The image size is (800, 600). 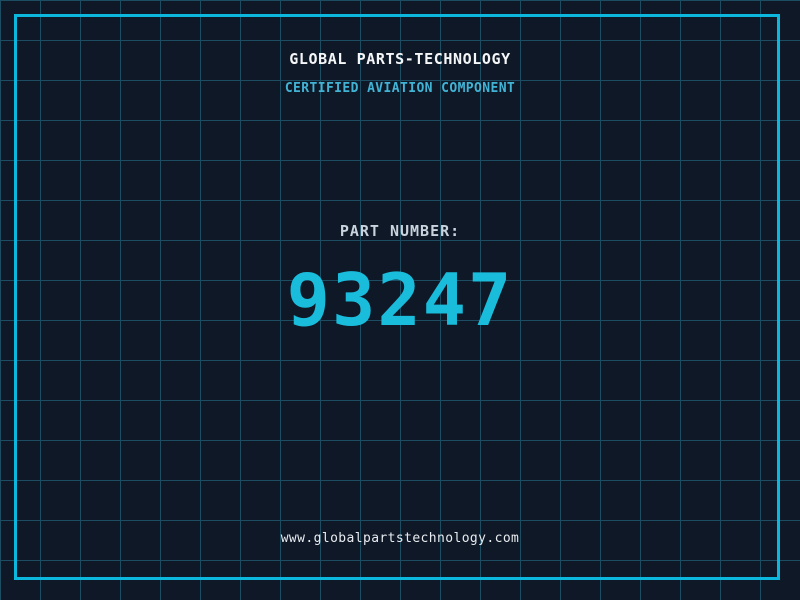 What do you see at coordinates (400, 231) in the screenshot?
I see `part-number-label: PART NUMBER:` at bounding box center [400, 231].